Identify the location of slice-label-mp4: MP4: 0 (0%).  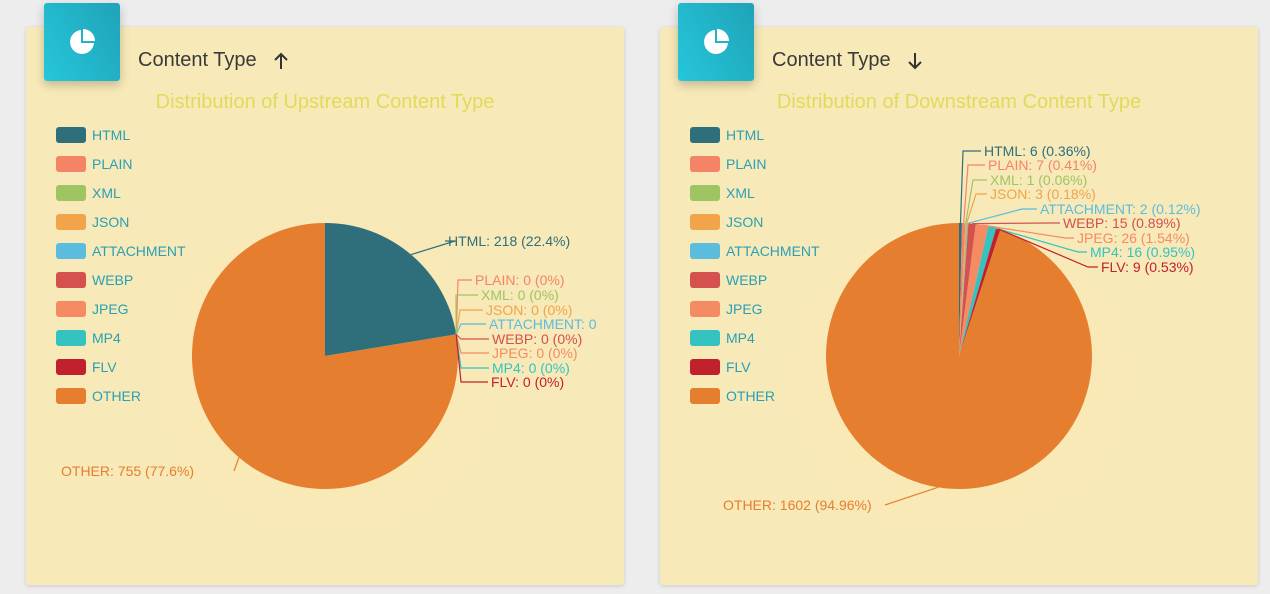
(531, 368).